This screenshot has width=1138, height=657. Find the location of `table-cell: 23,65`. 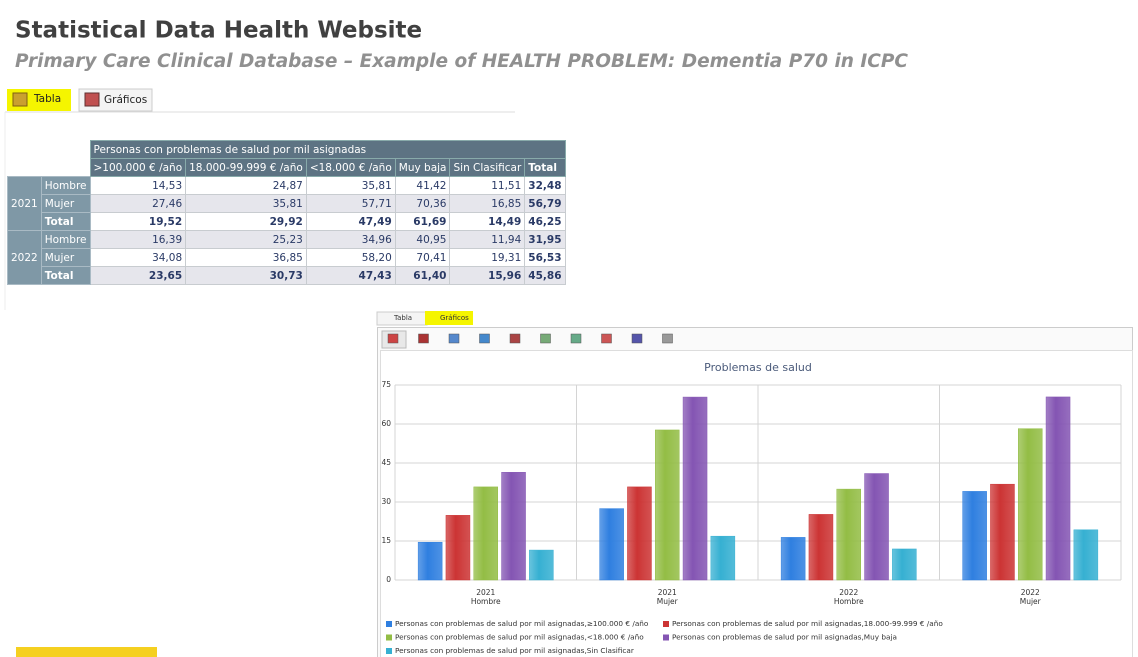

table-cell: 23,65 is located at coordinates (138, 275).